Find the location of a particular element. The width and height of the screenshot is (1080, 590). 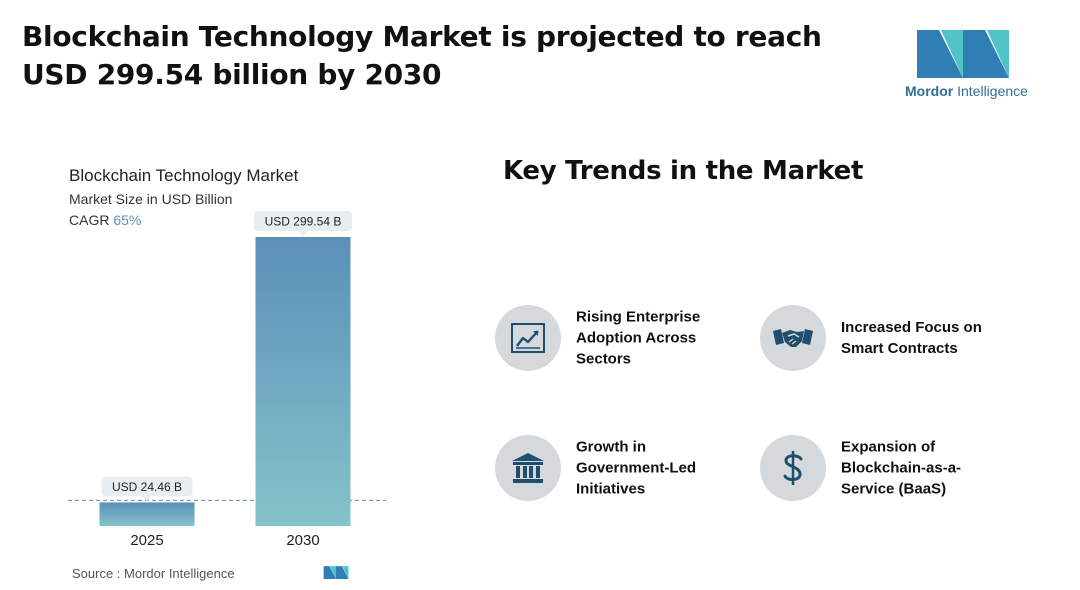

brand-name: Mordor Intelligence is located at coordinates (966, 91).